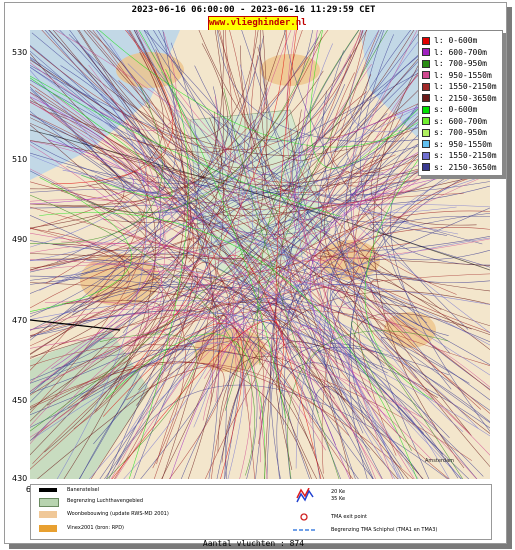 The width and height of the screenshot is (515, 550). What do you see at coordinates (257, 23) in the screenshot?
I see `site-link: www.vlieghinder.nl` at bounding box center [257, 23].